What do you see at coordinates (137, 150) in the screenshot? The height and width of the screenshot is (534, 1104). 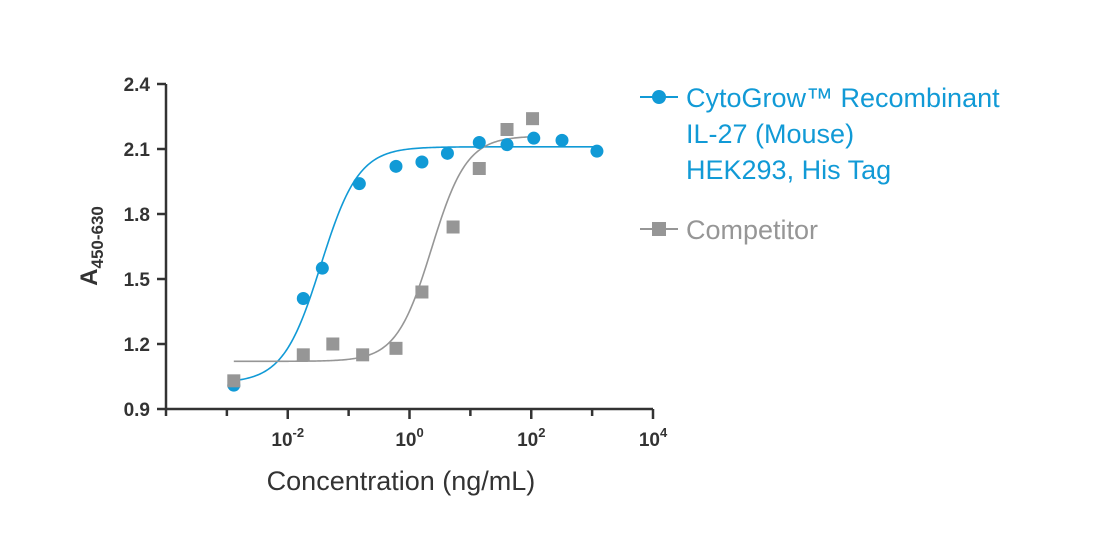 I see `y-tick-label: 2.1` at bounding box center [137, 150].